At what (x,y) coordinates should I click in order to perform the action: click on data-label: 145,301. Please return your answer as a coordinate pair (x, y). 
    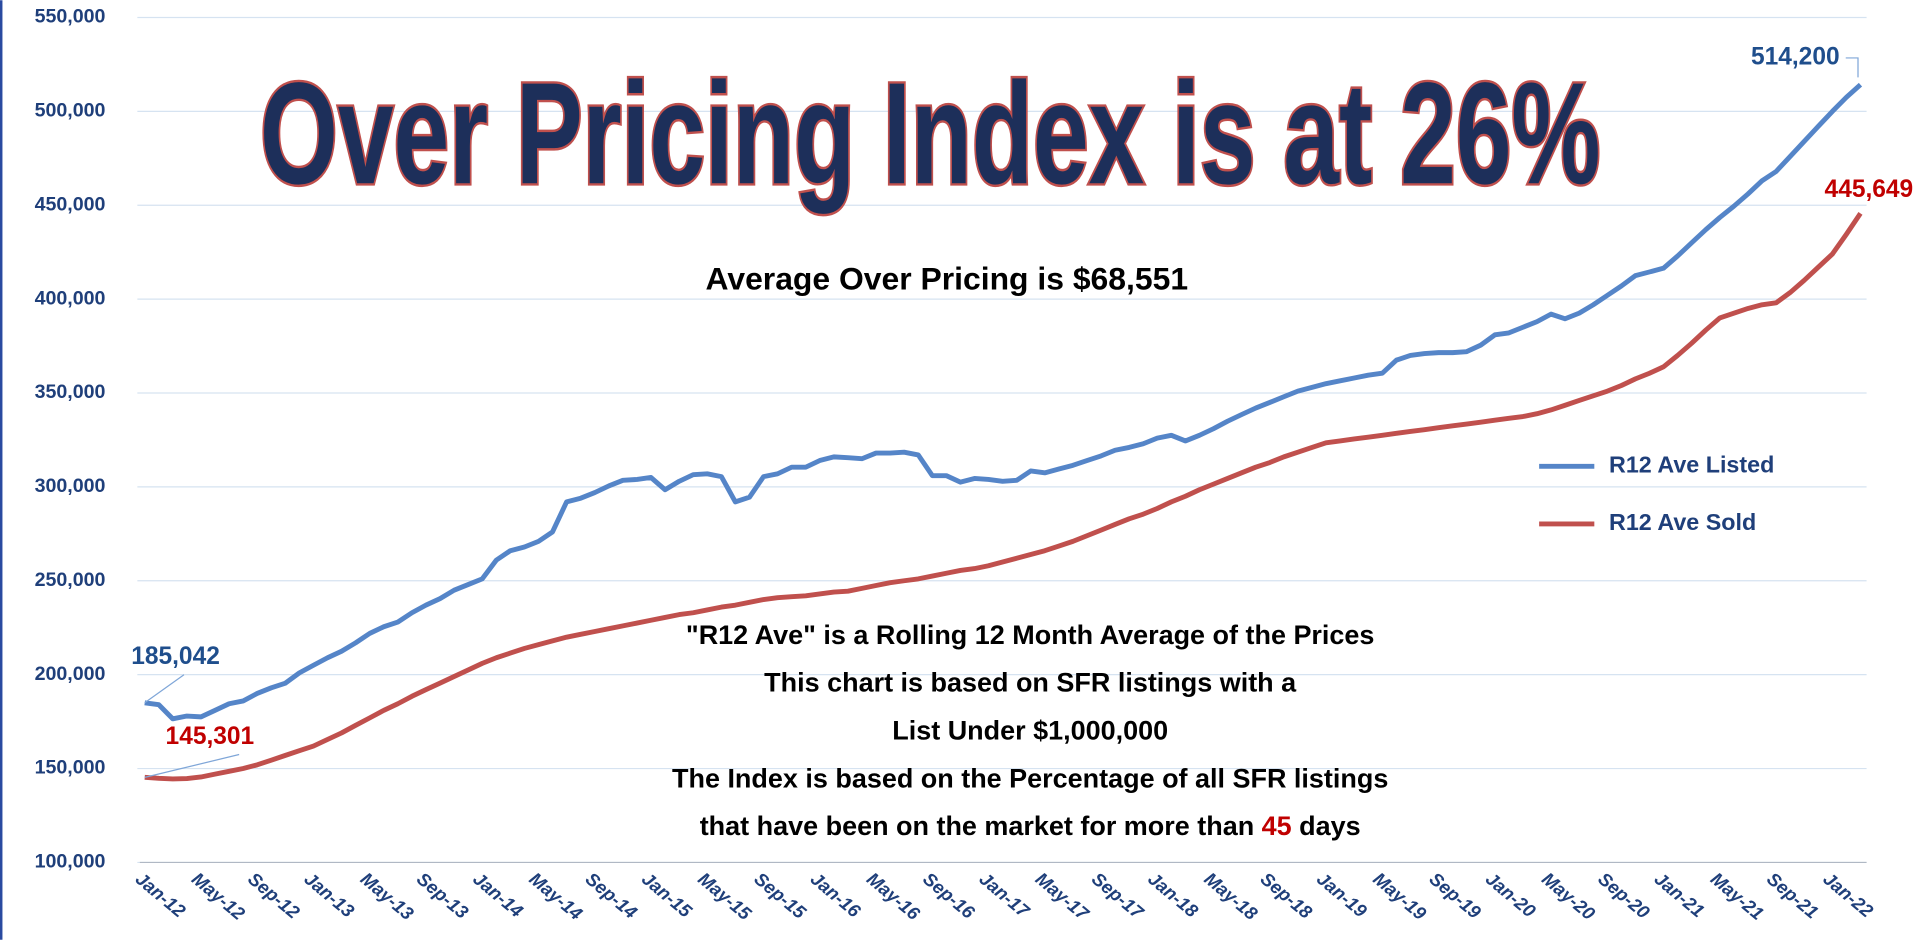
    Looking at the image, I should click on (210, 736).